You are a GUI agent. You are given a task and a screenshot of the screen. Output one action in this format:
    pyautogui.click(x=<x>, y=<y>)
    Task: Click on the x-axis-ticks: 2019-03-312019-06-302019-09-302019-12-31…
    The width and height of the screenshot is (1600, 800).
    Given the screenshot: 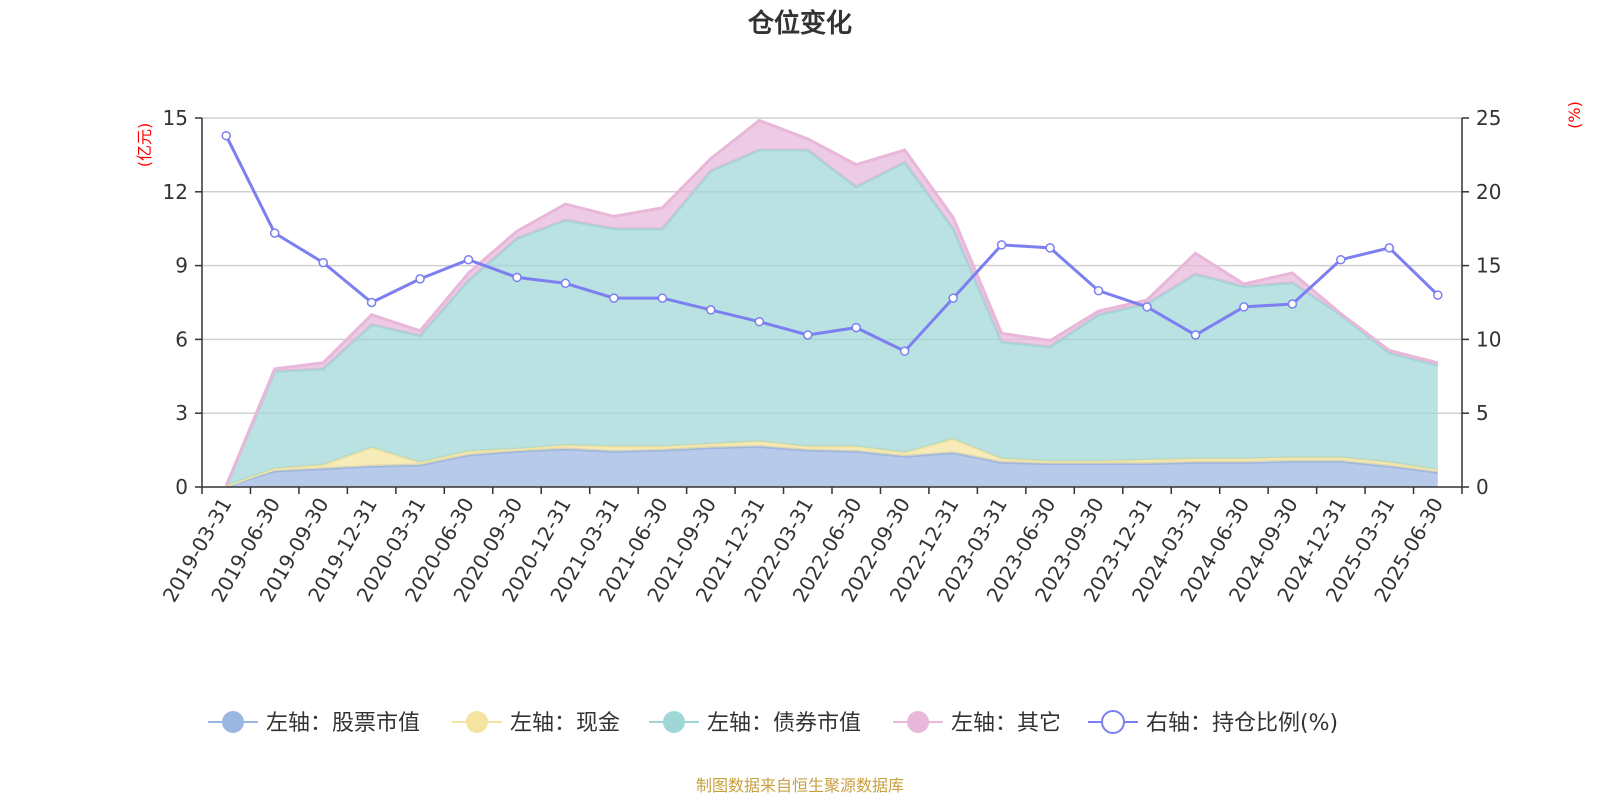 What is the action you would take?
    pyautogui.click(x=803, y=550)
    